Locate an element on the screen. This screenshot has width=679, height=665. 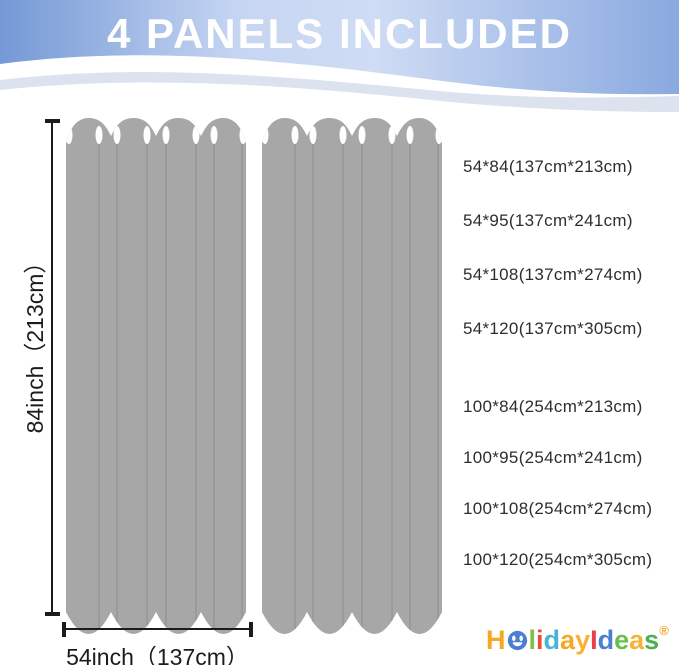
logo-letter: I is located at coordinates (594, 640).